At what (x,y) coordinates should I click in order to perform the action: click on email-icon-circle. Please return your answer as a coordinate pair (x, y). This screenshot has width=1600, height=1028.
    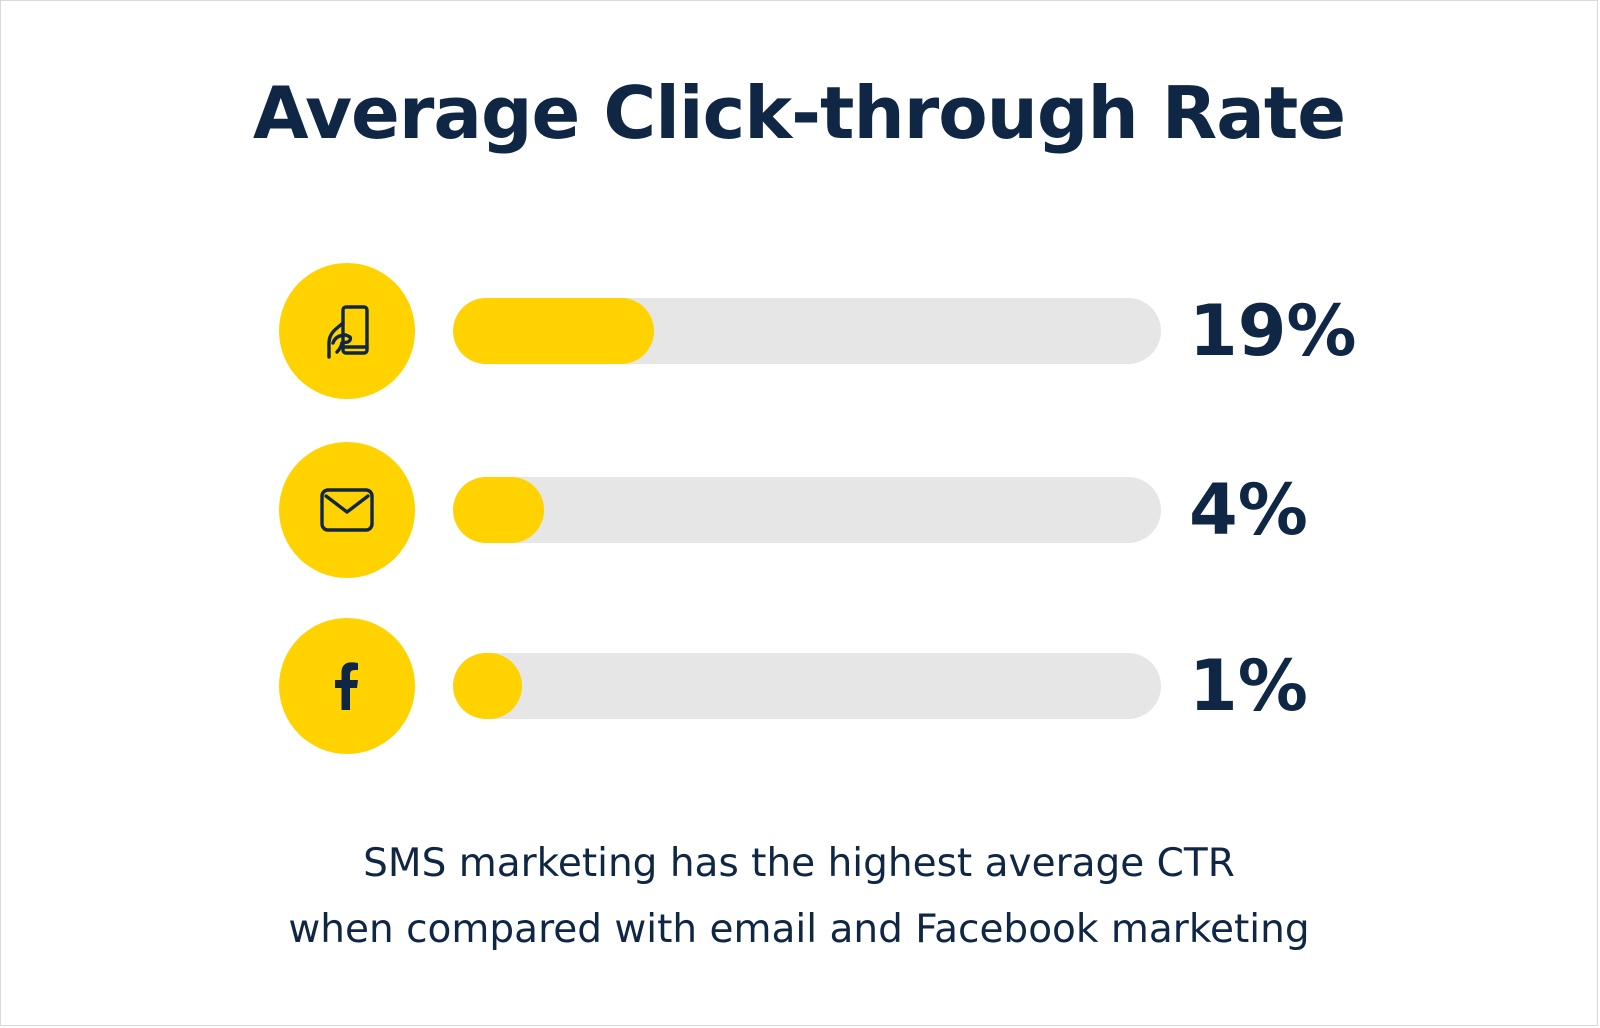
    Looking at the image, I should click on (347, 510).